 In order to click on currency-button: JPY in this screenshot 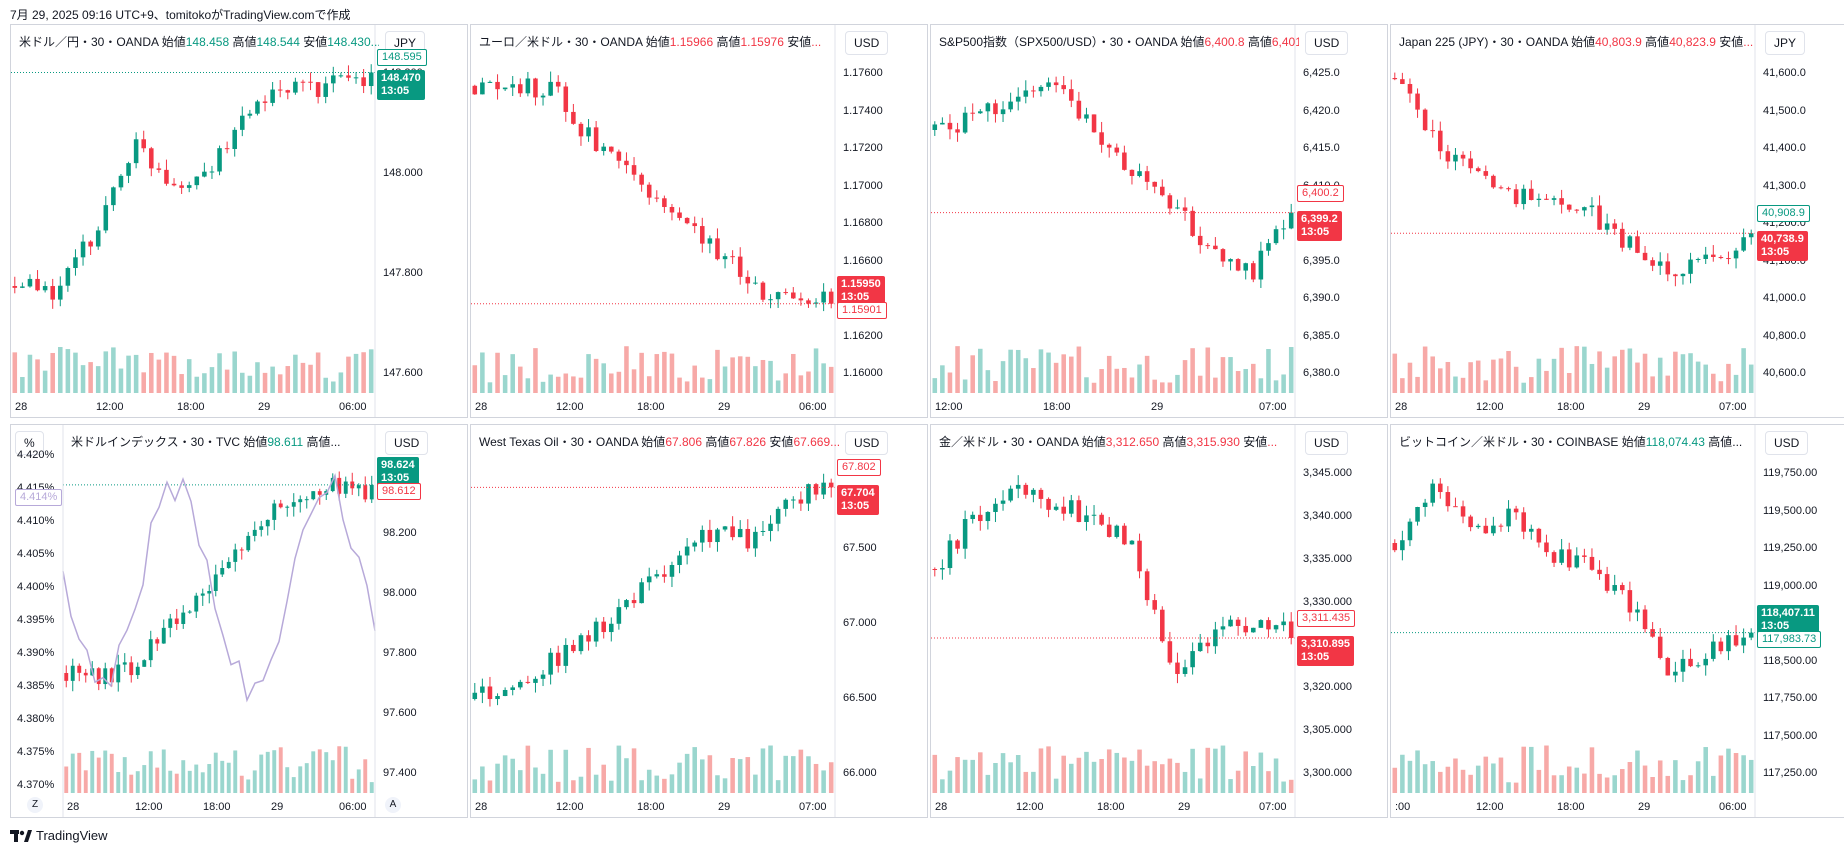, I will do `click(1785, 43)`.